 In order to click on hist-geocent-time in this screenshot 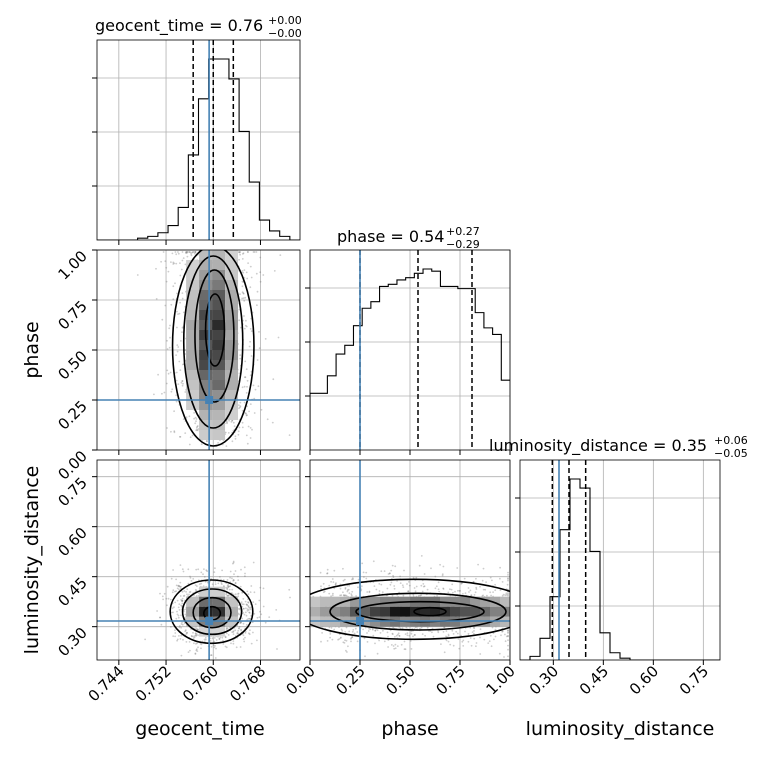, I will do `click(198, 140)`.